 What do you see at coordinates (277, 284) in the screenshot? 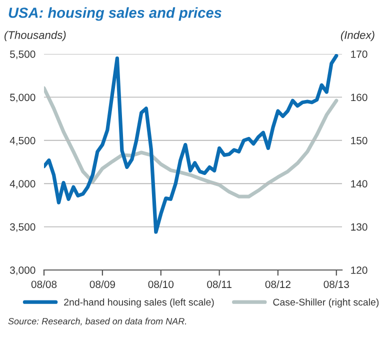
I see `x-tick-label: 08/12` at bounding box center [277, 284].